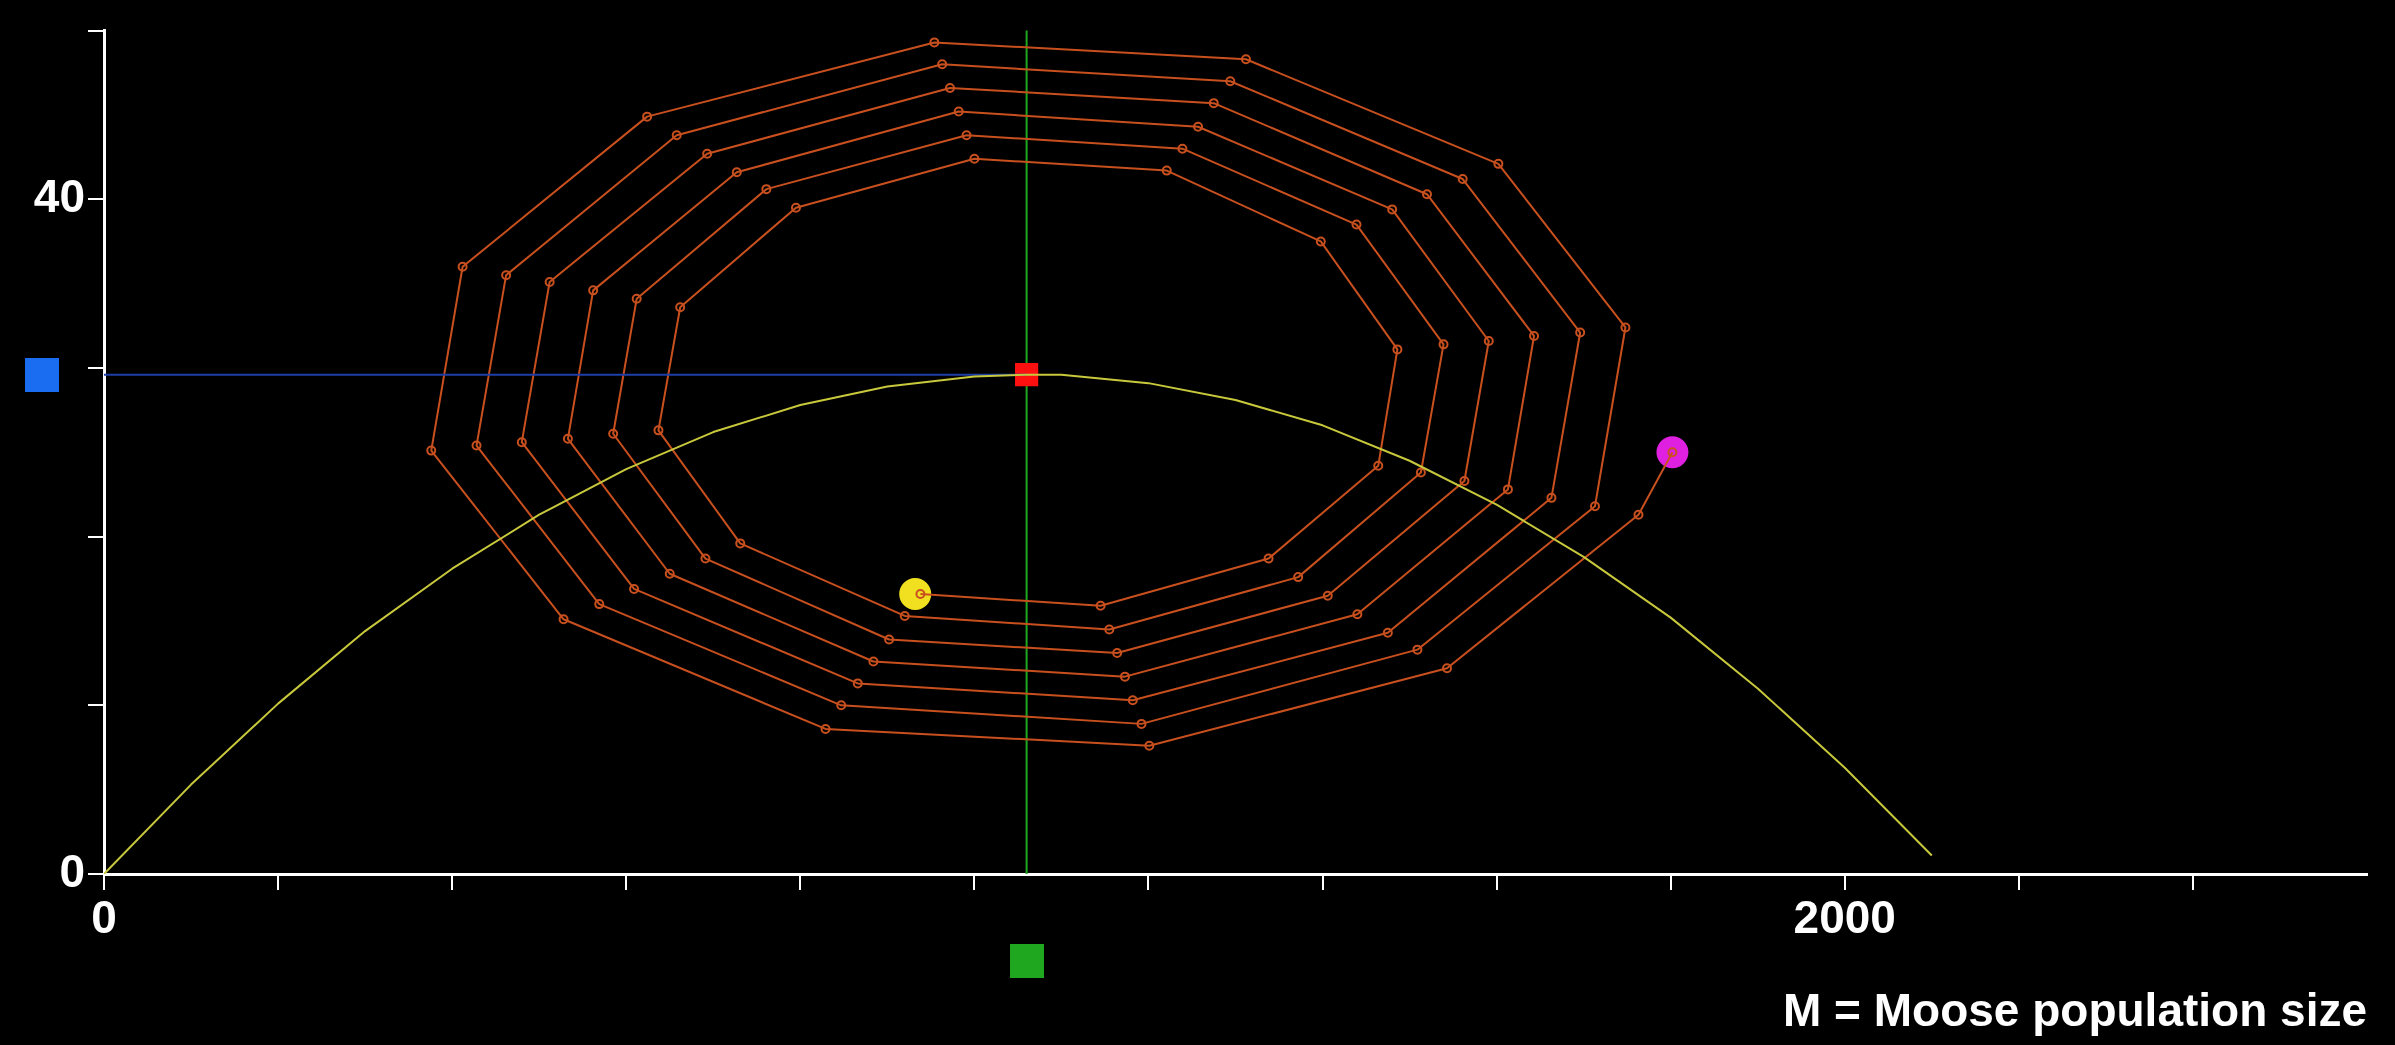 This screenshot has width=2395, height=1045. What do you see at coordinates (1844, 917) in the screenshot?
I see `x-tick-label: 2000` at bounding box center [1844, 917].